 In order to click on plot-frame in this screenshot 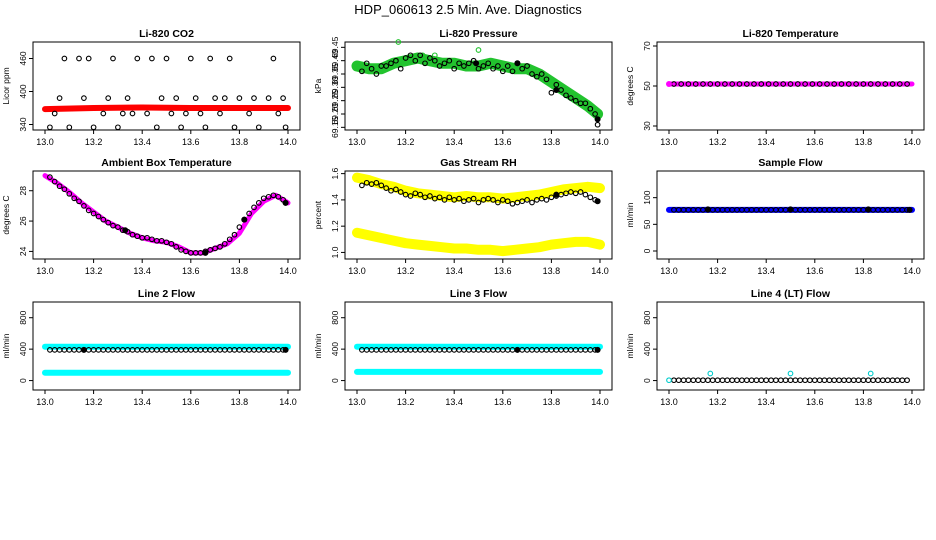, I will do `click(166, 346)`.